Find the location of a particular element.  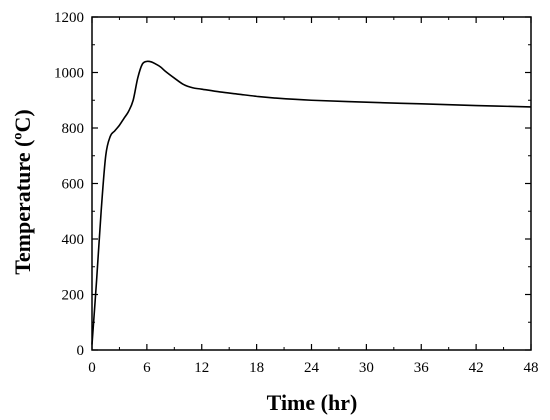

y-tick-label: 1000 is located at coordinates (69, 74).